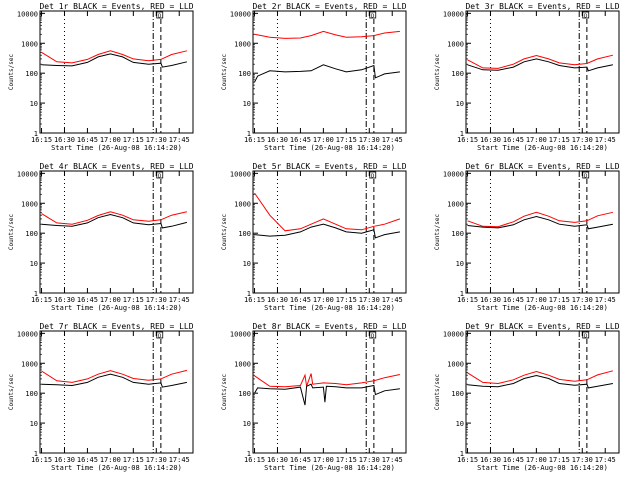  What do you see at coordinates (116, 6) in the screenshot?
I see `plot-title: Det 1r BLACK = Events, RED = LLD` at bounding box center [116, 6].